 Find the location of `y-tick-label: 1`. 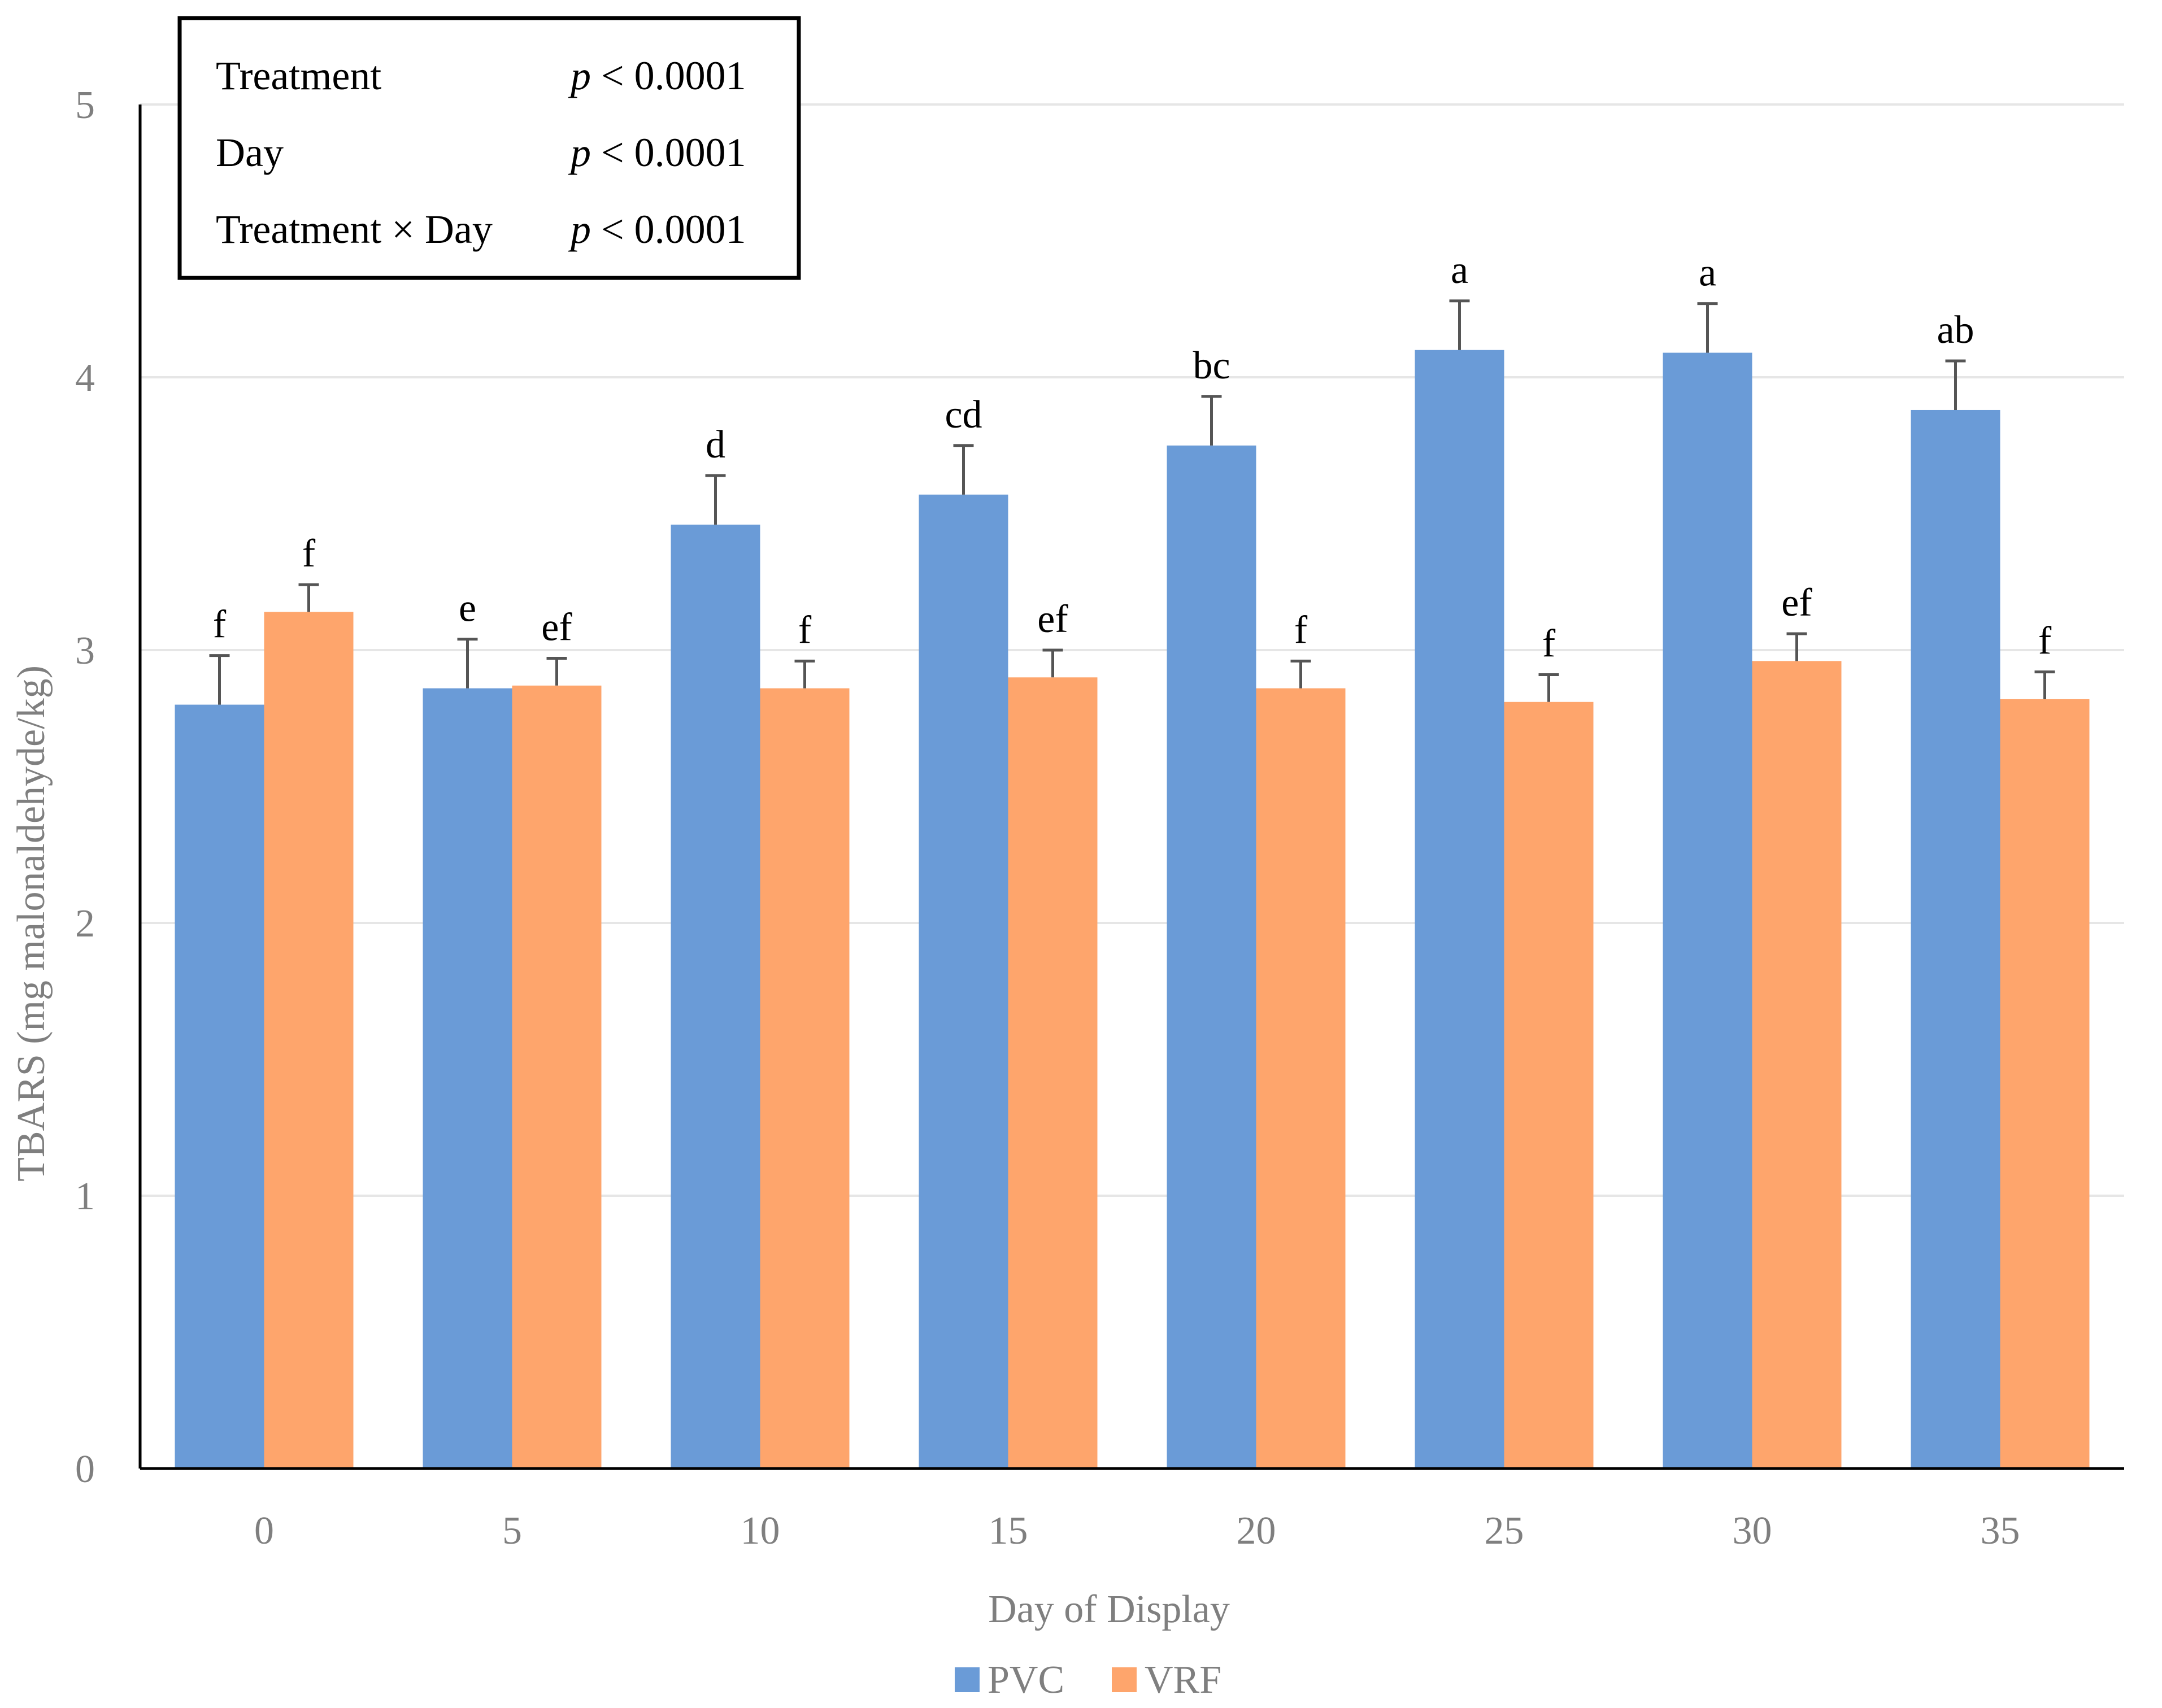

y-tick-label: 1 is located at coordinates (85, 1196).